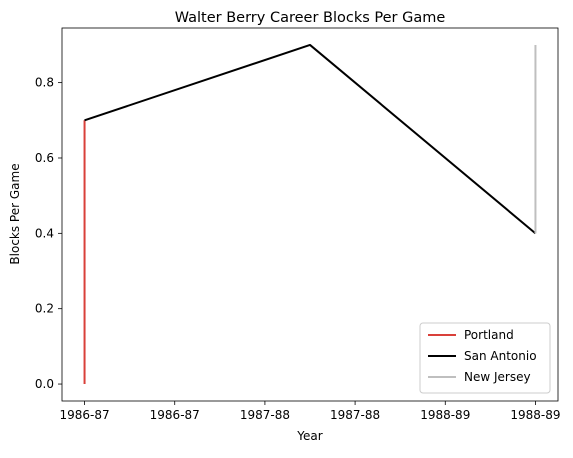 This screenshot has height=458, width=573. I want to click on legend-label: New Jersey, so click(497, 377).